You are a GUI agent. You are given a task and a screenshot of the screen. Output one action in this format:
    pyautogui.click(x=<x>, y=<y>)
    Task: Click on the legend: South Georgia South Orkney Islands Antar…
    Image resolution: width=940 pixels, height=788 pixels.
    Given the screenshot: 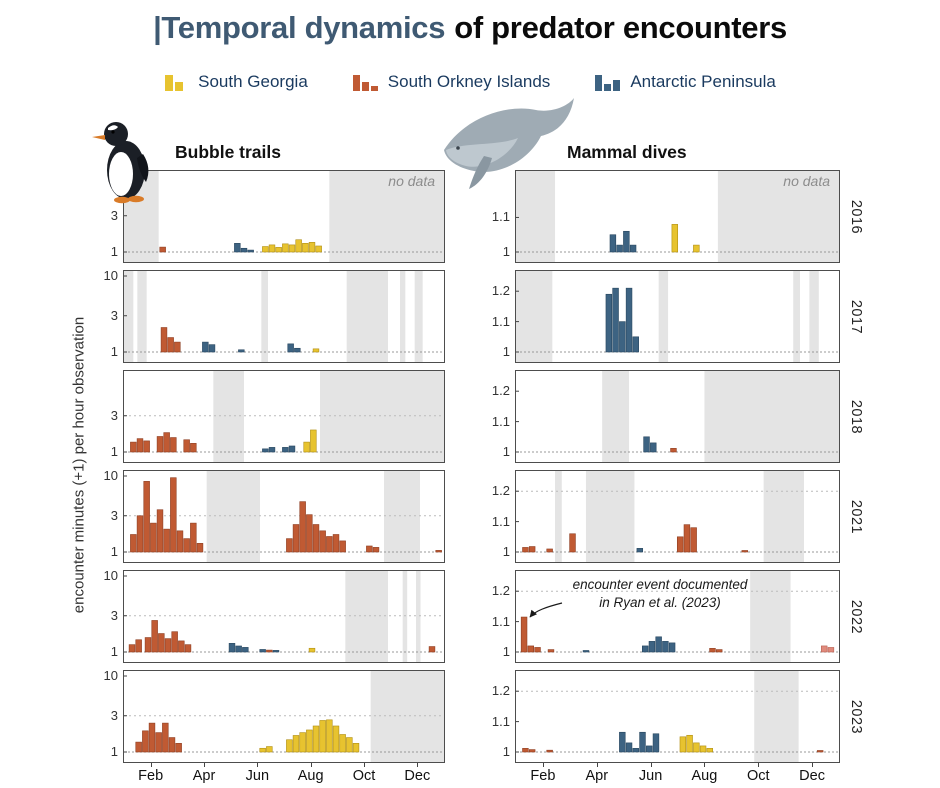 What is the action you would take?
    pyautogui.click(x=470, y=82)
    